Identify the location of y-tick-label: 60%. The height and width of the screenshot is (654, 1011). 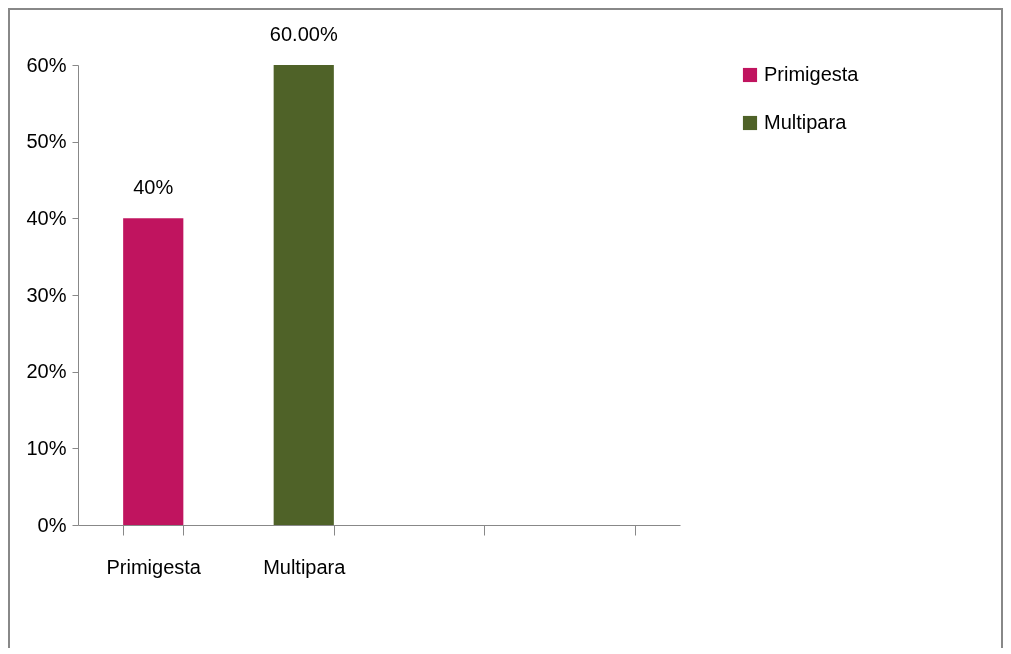
(46, 64).